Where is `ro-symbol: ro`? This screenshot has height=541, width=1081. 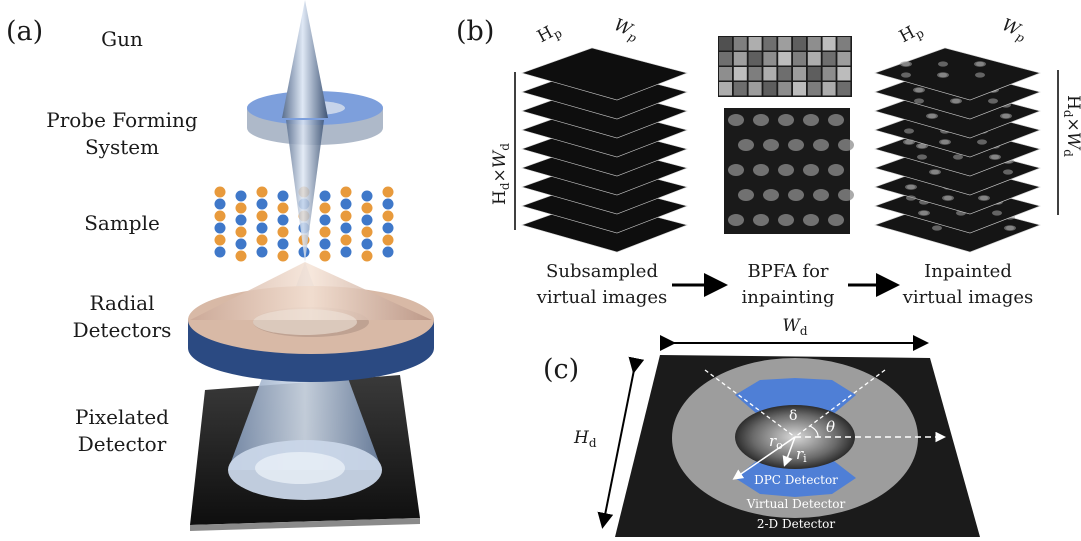
ro-symbol: ro is located at coordinates (776, 442).